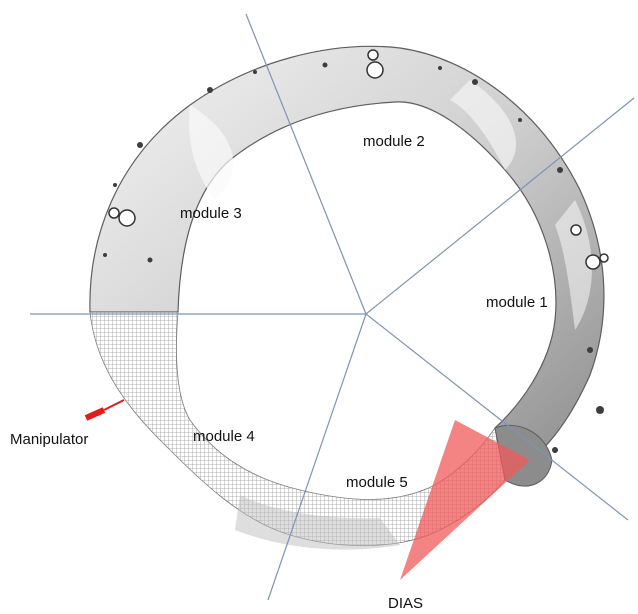 The height and width of the screenshot is (614, 638). What do you see at coordinates (104, 410) in the screenshot?
I see `red-arrow-icon` at bounding box center [104, 410].